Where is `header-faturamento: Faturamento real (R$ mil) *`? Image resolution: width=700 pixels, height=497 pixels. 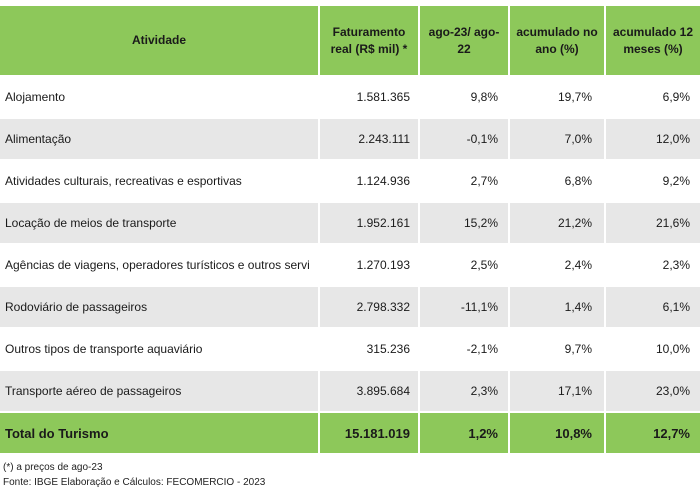 header-faturamento: Faturamento real (R$ mil) * is located at coordinates (369, 41).